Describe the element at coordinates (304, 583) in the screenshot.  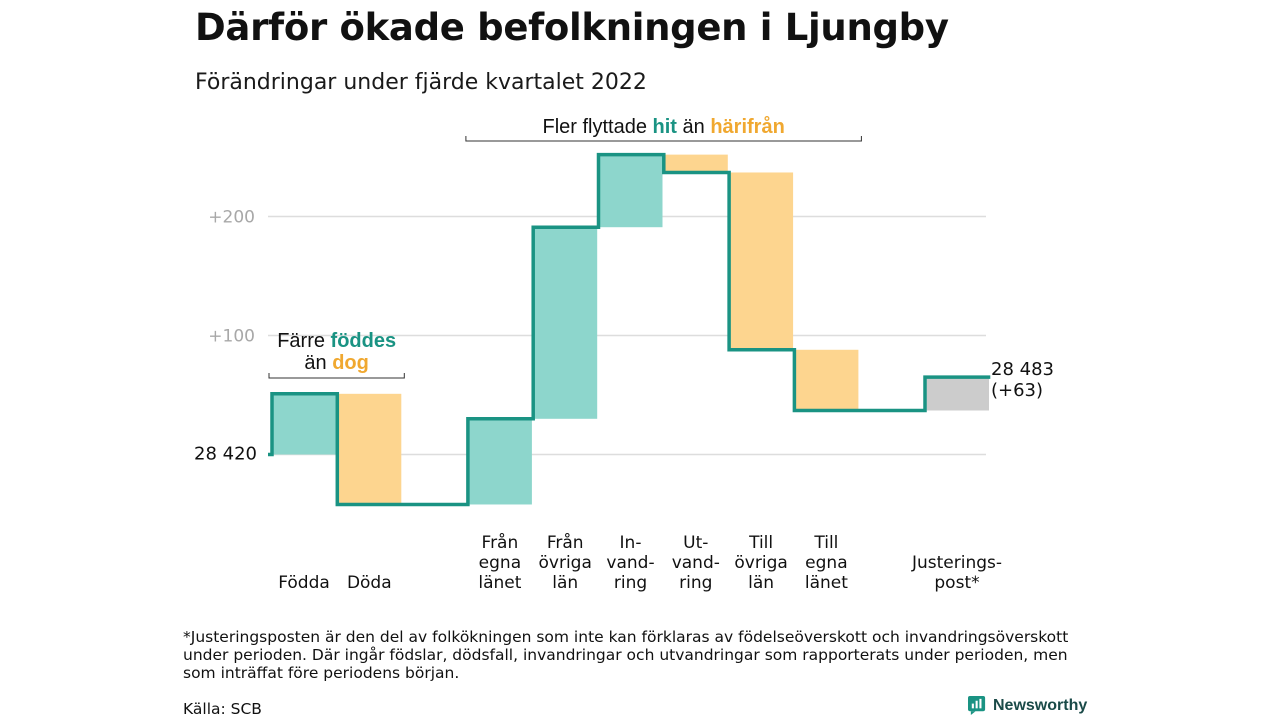
I see `x-category-label: Födda` at that location.